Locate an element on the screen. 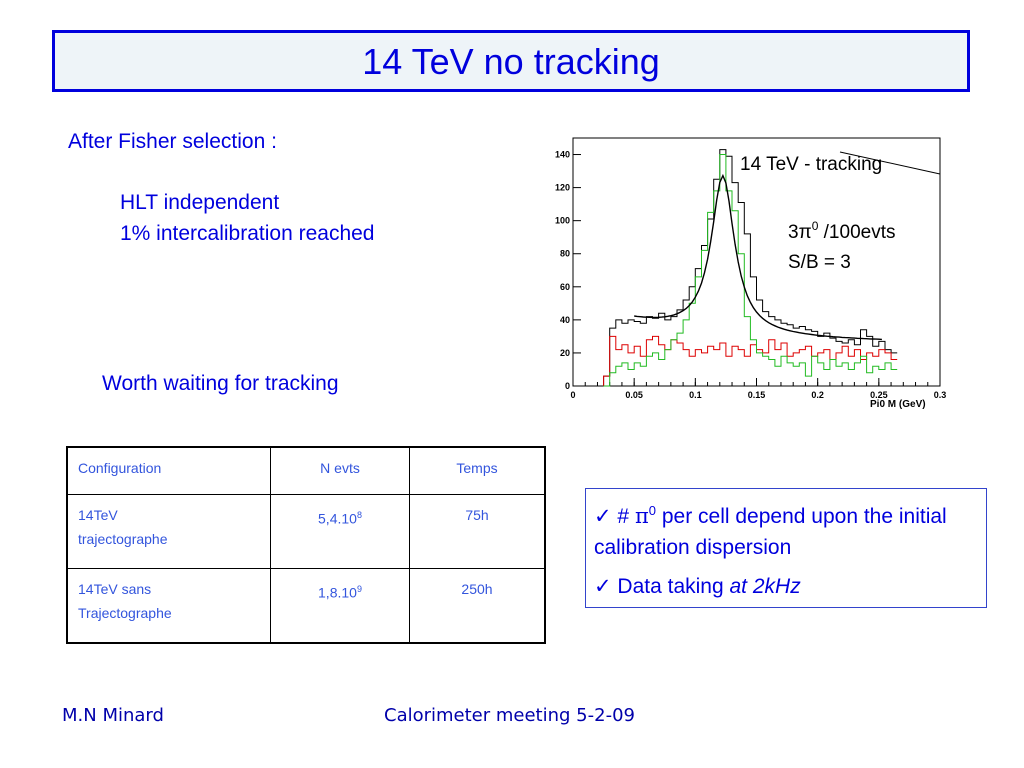 The image size is (1024, 768). config-cell: 14TeV trajectographe is located at coordinates (168, 531).